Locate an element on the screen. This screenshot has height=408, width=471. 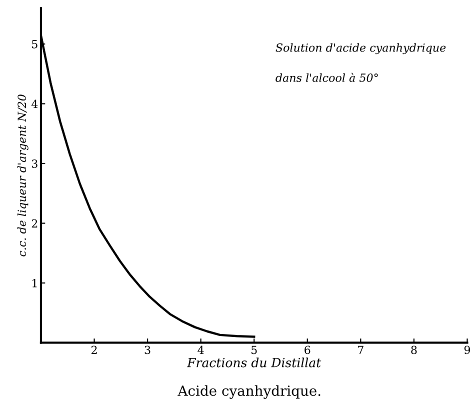
annotation: dans l'alcool à 50° is located at coordinates (327, 77).